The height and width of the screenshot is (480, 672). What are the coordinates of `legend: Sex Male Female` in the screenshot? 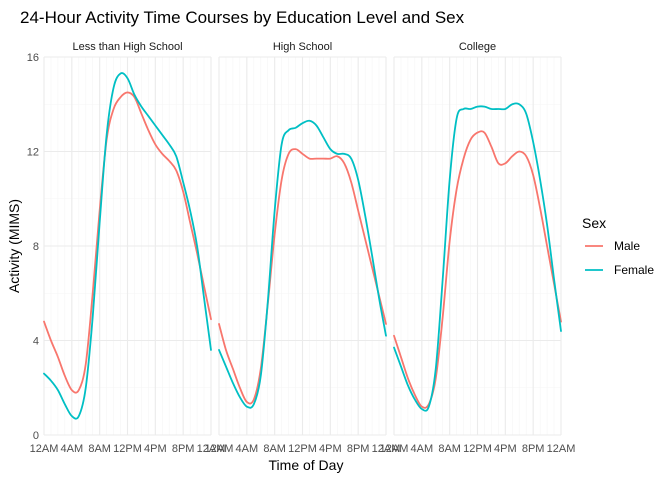 It's located at (618, 246).